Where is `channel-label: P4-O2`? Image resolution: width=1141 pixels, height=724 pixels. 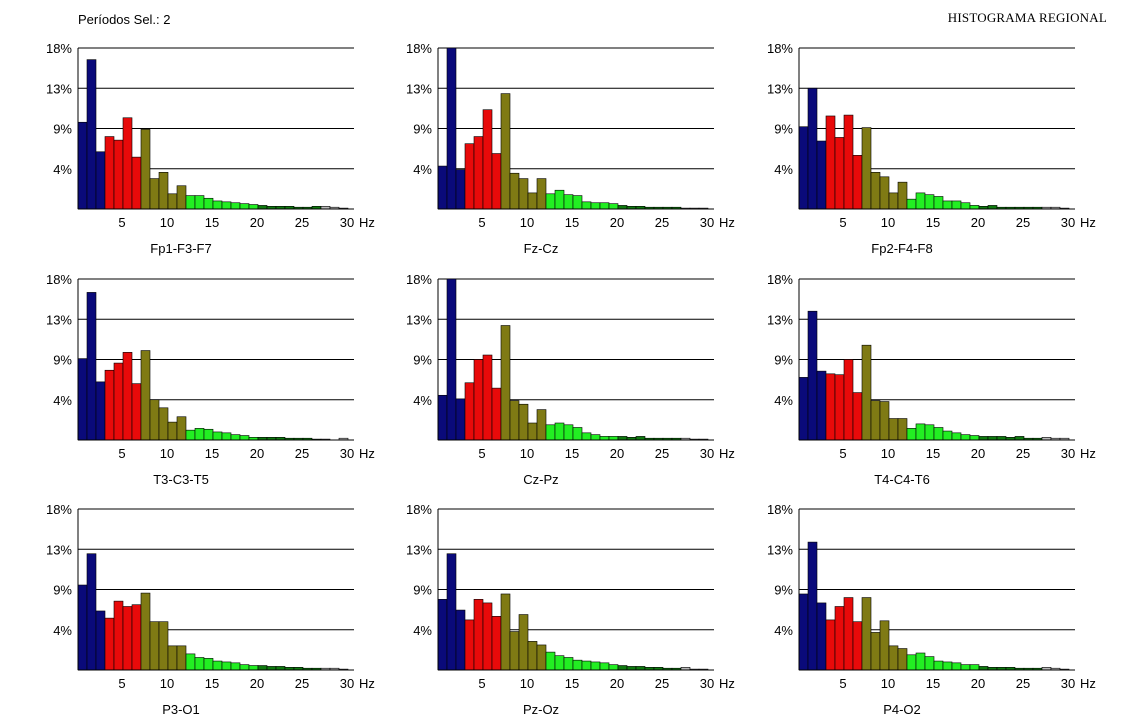
channel-label: P4-O2 is located at coordinates (902, 709).